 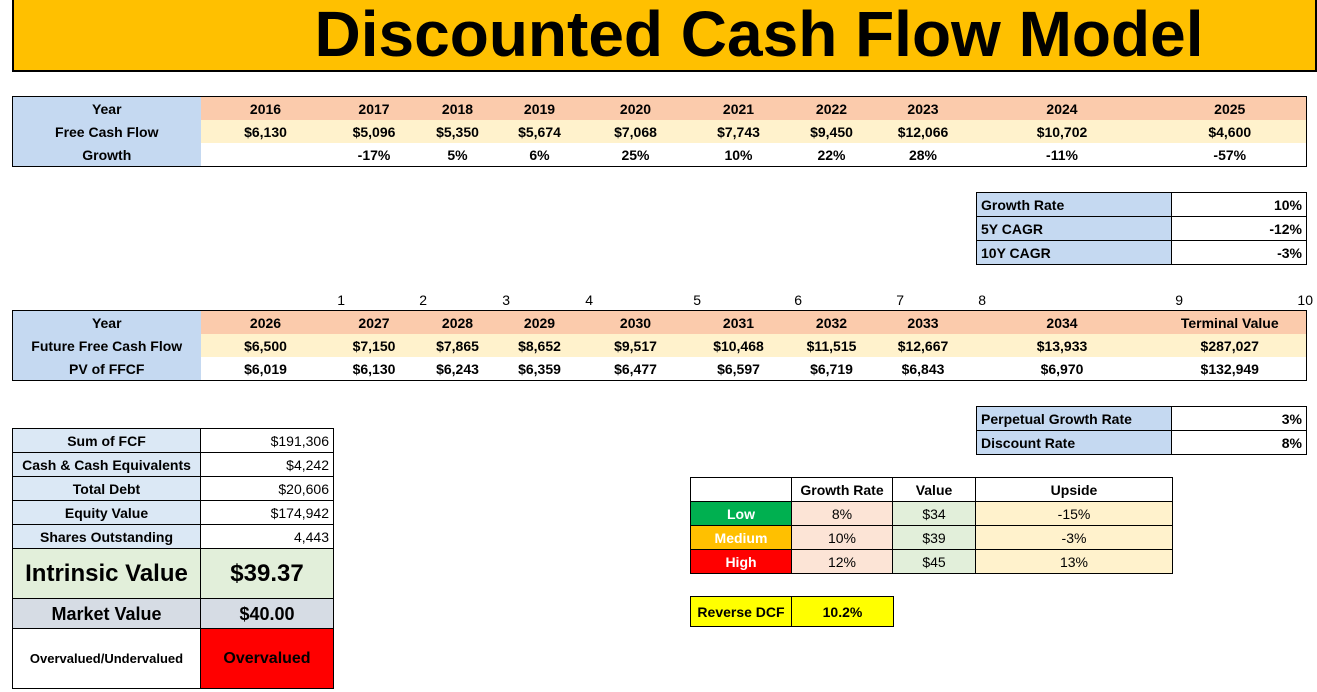 I want to click on fcf-cell: $4,600, so click(x=1230, y=131).